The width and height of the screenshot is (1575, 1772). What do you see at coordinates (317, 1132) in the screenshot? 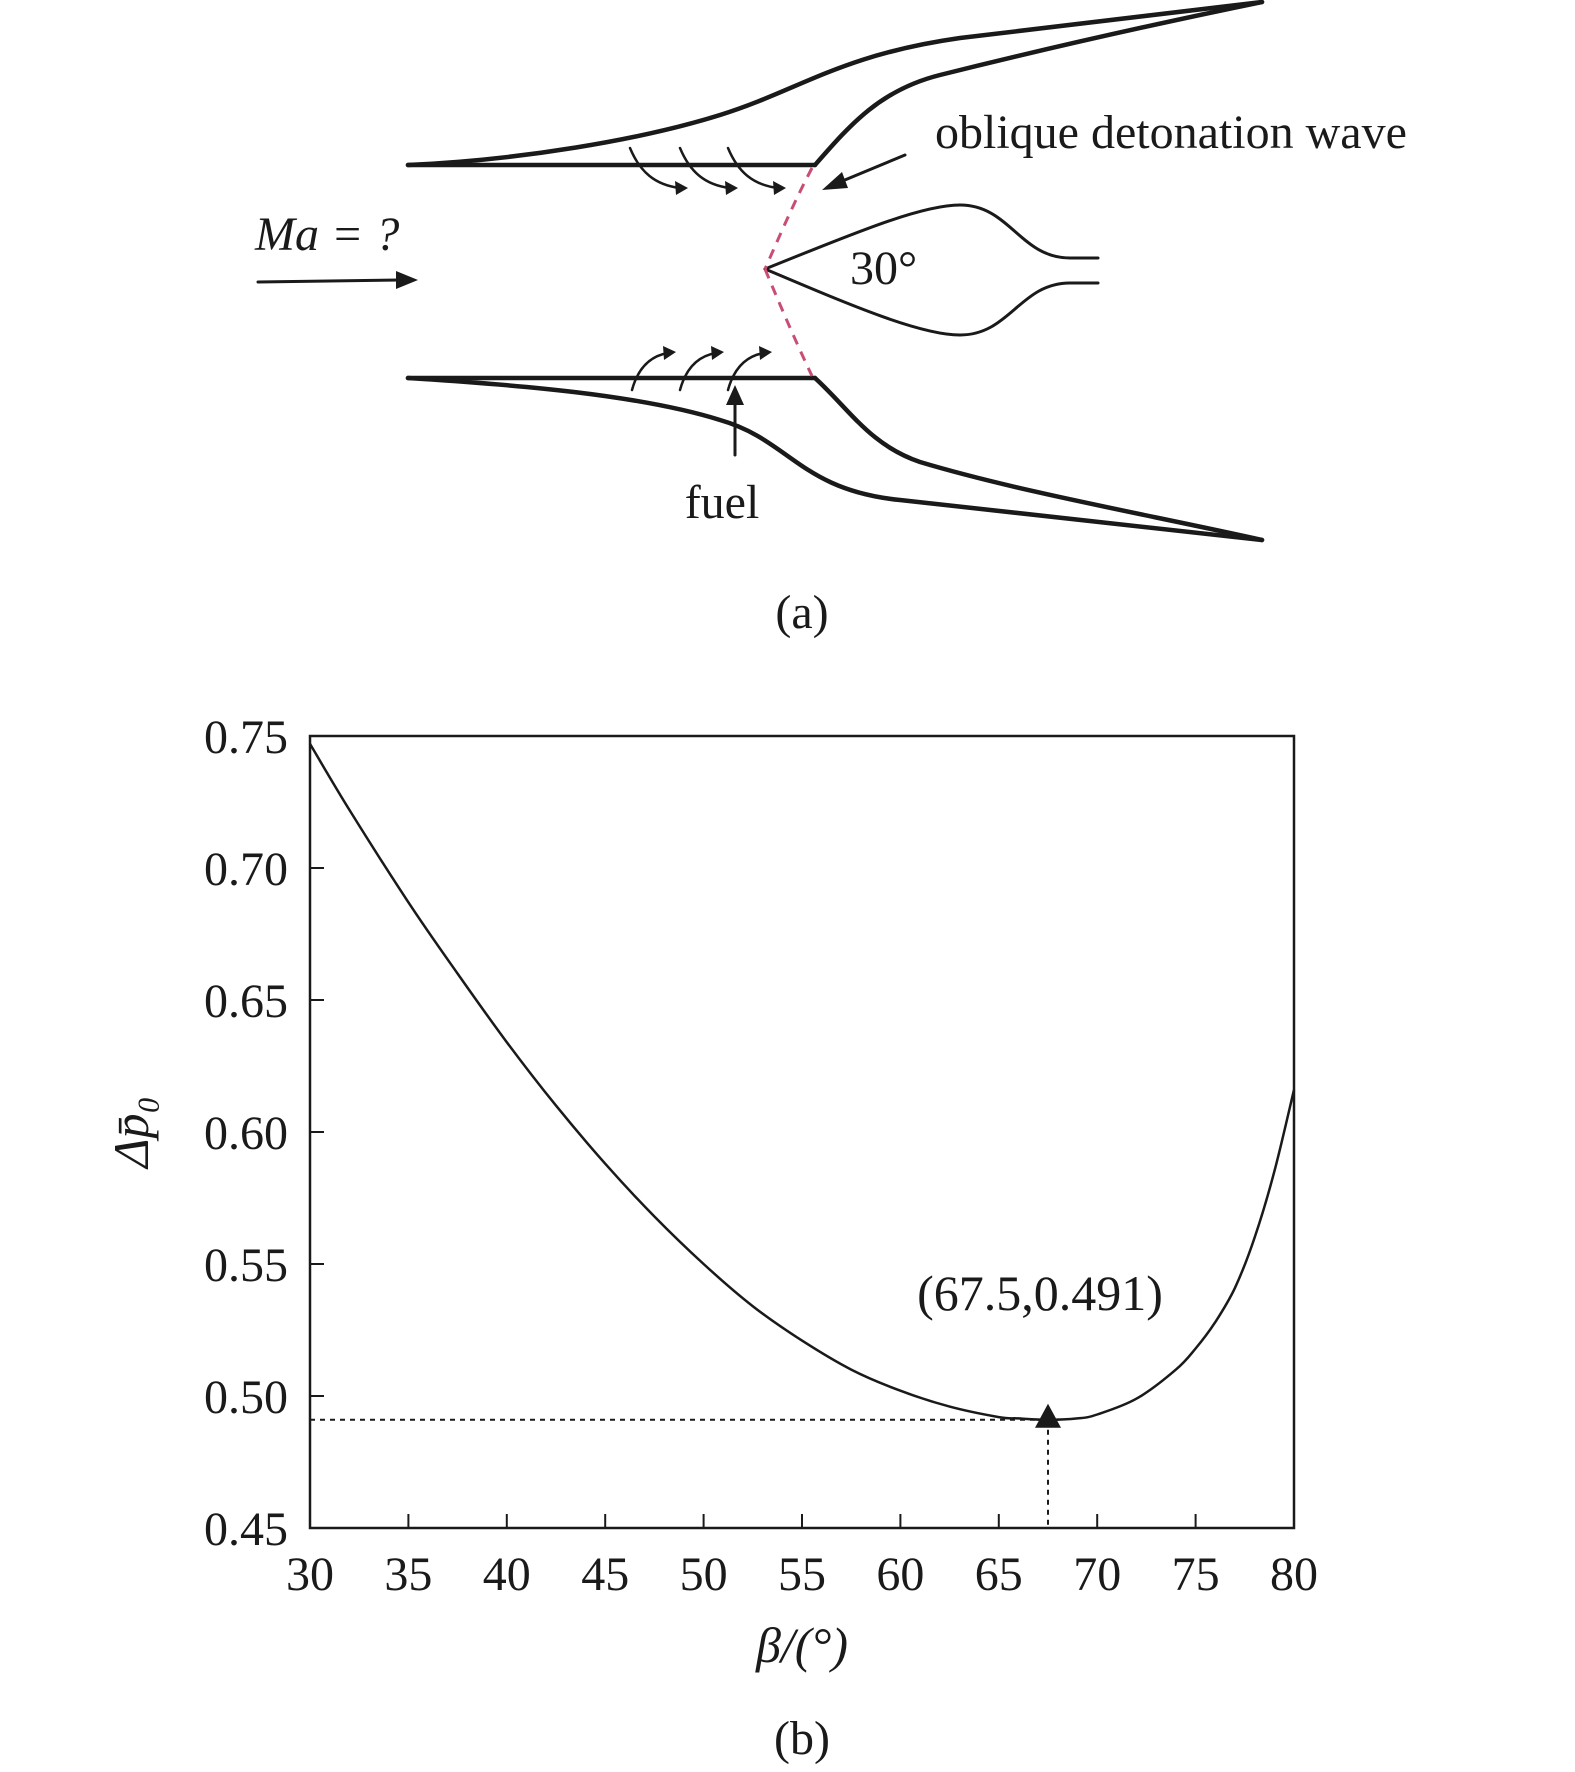
I see `y-axis-ticks` at bounding box center [317, 1132].